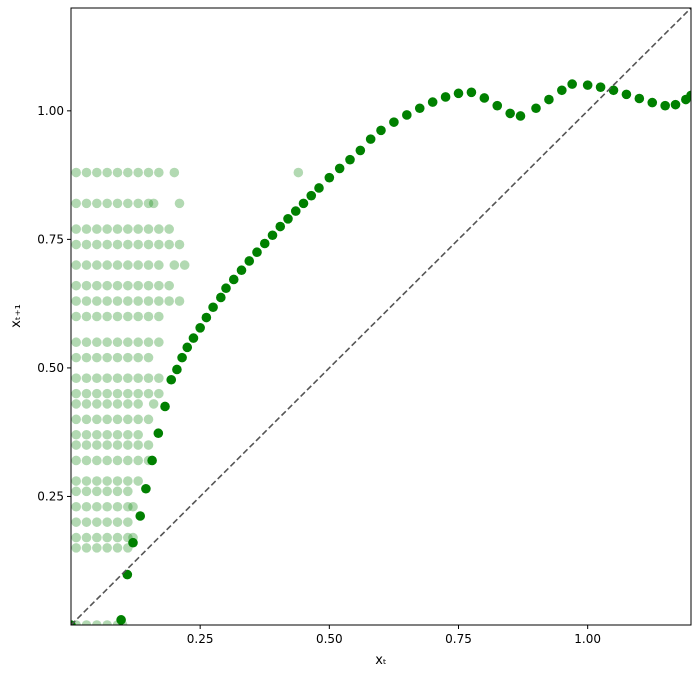  I want to click on y-axis-label: xₜ₊₁, so click(16, 316).